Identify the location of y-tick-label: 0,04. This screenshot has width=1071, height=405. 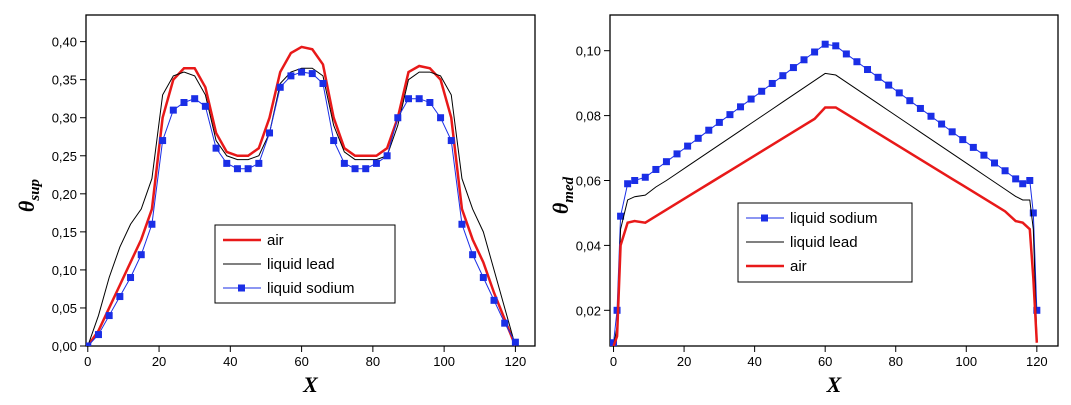
(588, 245).